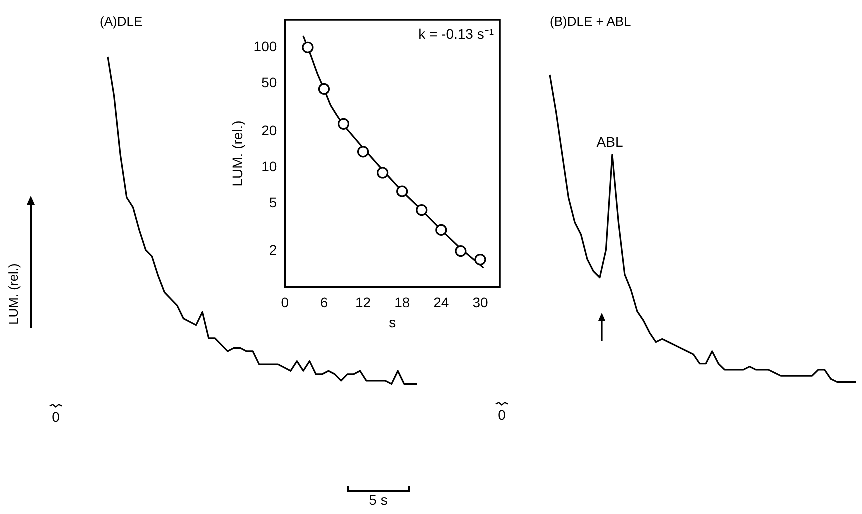 Image resolution: width=862 pixels, height=514 pixels. What do you see at coordinates (270, 82) in the screenshot?
I see `y-tick-label: 50` at bounding box center [270, 82].